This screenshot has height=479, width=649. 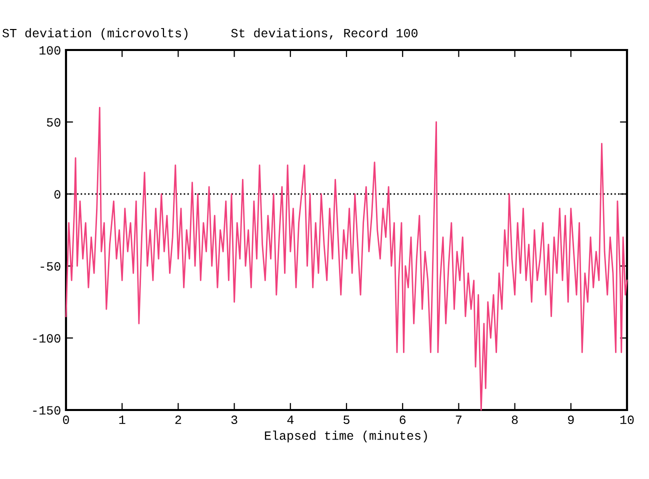 What do you see at coordinates (403, 420) in the screenshot?
I see `x-tick-label: 6` at bounding box center [403, 420].